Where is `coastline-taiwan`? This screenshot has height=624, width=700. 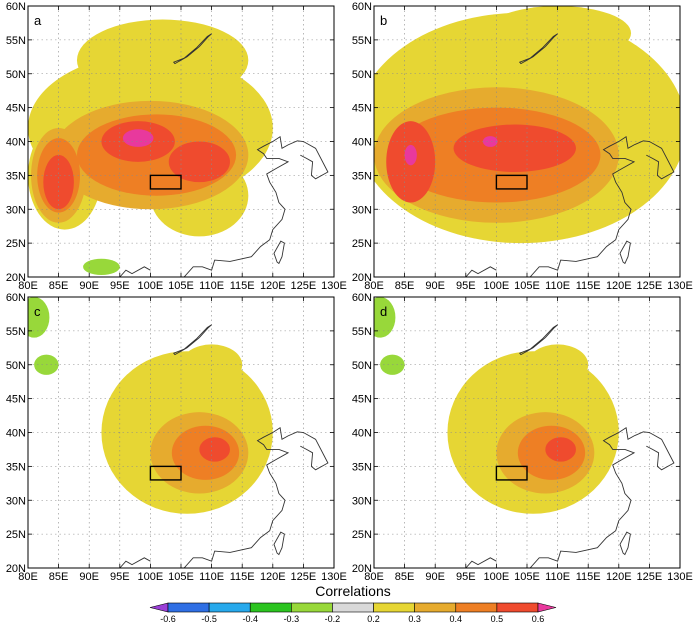
coastline-taiwan is located at coordinates (279, 543).